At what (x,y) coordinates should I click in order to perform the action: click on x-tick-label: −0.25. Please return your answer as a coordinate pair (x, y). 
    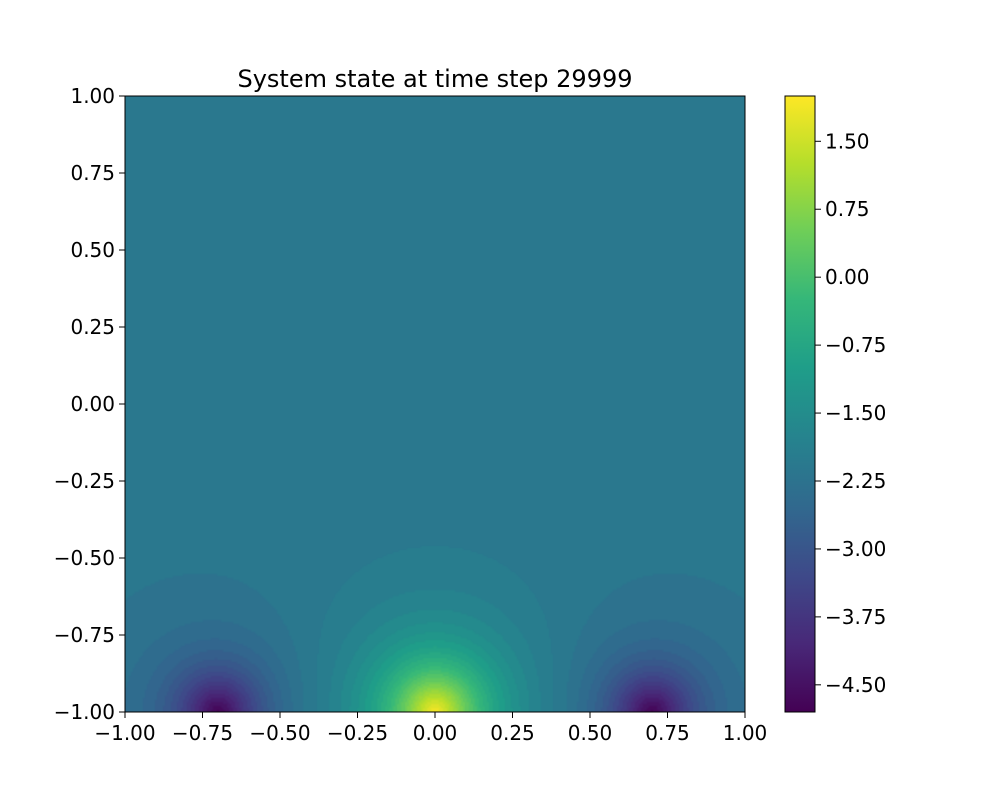
    Looking at the image, I should click on (357, 733).